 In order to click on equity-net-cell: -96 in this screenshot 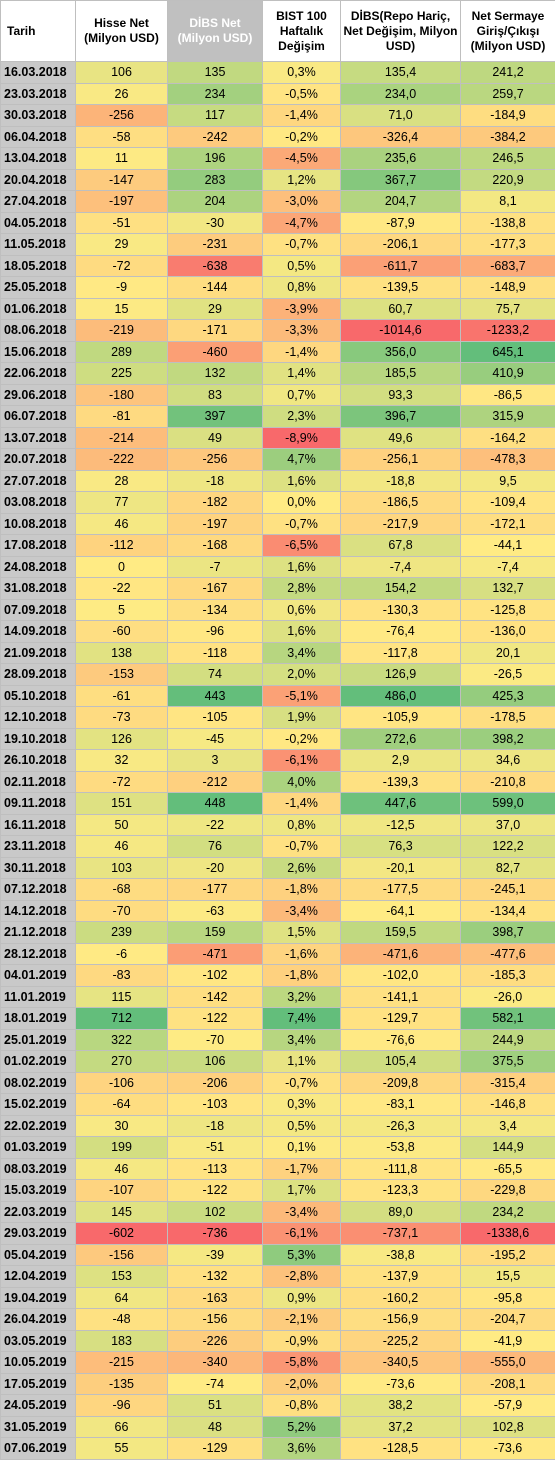, I will do `click(122, 1406)`.